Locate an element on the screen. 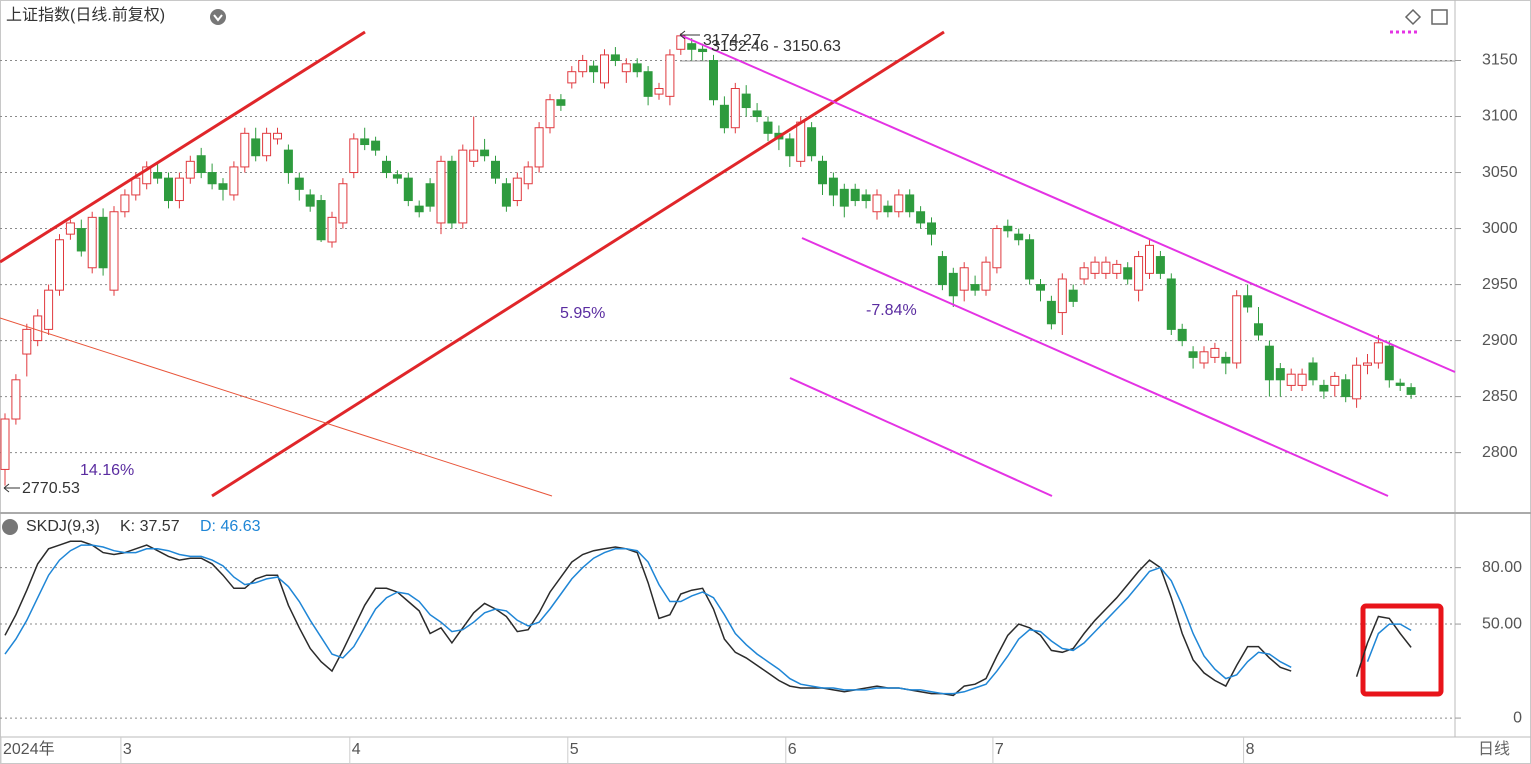 Image resolution: width=1531 pixels, height=764 pixels. dropdown-arrow is located at coordinates (218, 18).